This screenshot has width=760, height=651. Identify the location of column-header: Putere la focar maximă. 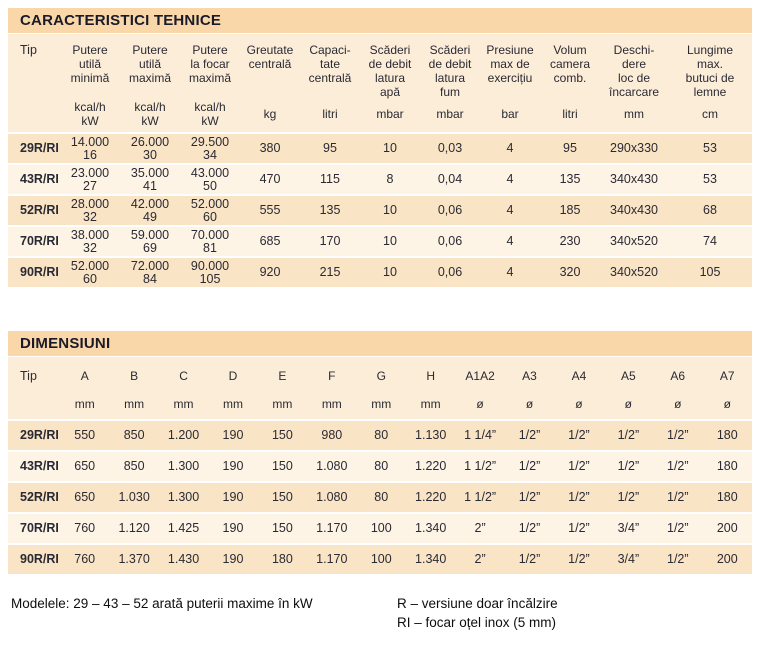
(210, 66).